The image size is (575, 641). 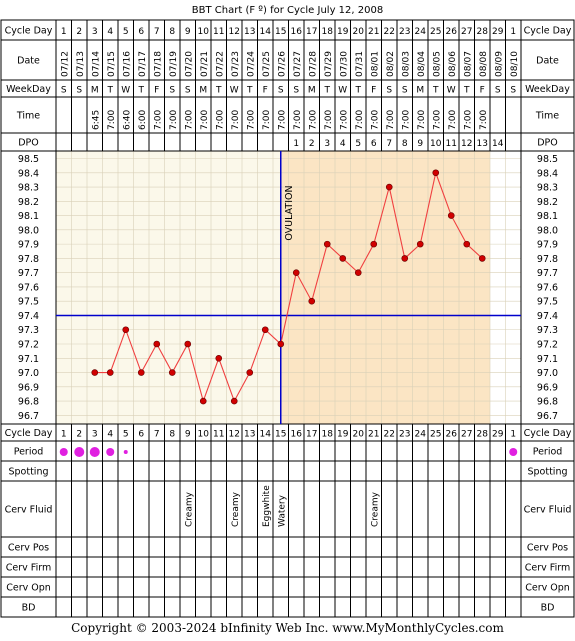 I want to click on time-cell: 6:40, so click(x=127, y=120).